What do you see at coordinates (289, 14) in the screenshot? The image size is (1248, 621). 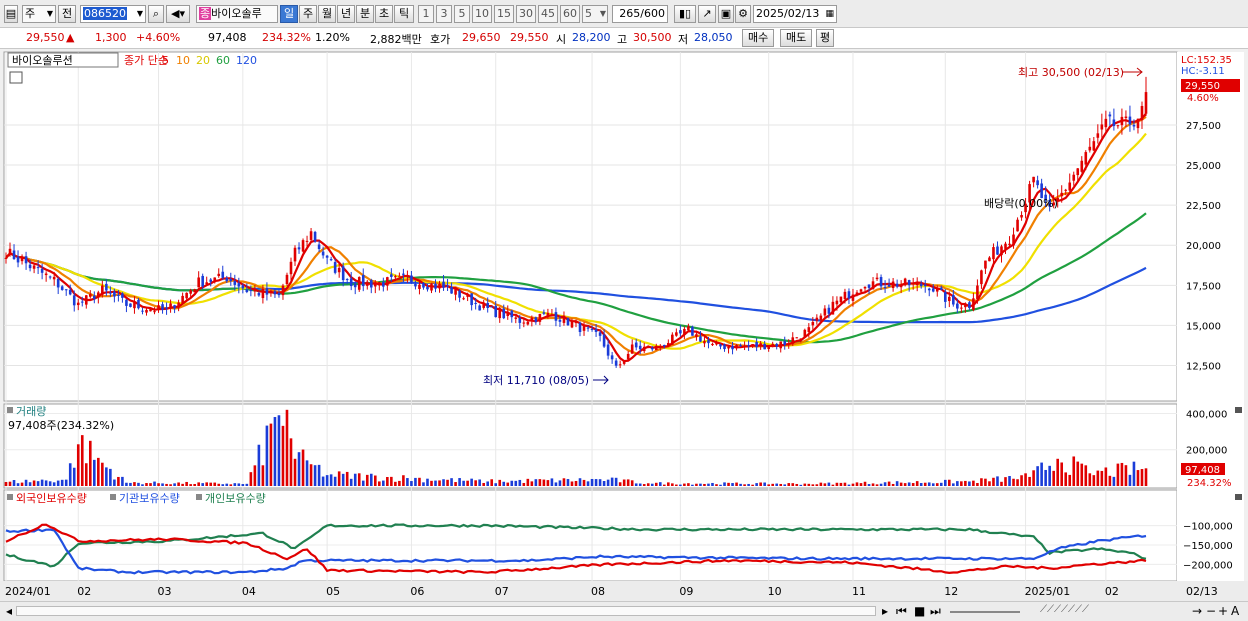 I see `period-day: 일` at bounding box center [289, 14].